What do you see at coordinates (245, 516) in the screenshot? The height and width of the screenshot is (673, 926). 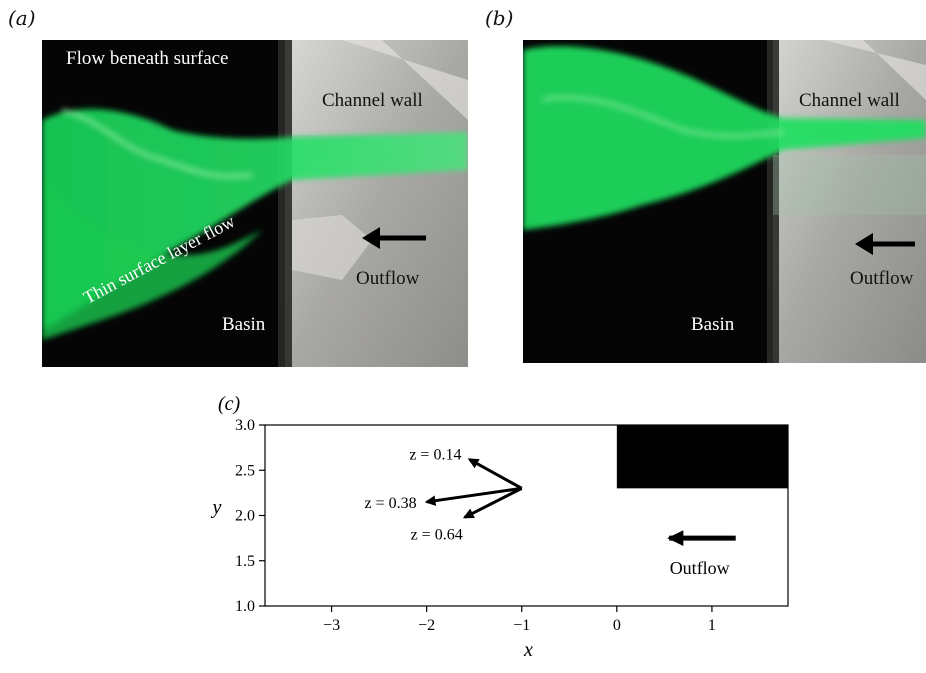 I see `y-tick-label: 2.0` at bounding box center [245, 516].